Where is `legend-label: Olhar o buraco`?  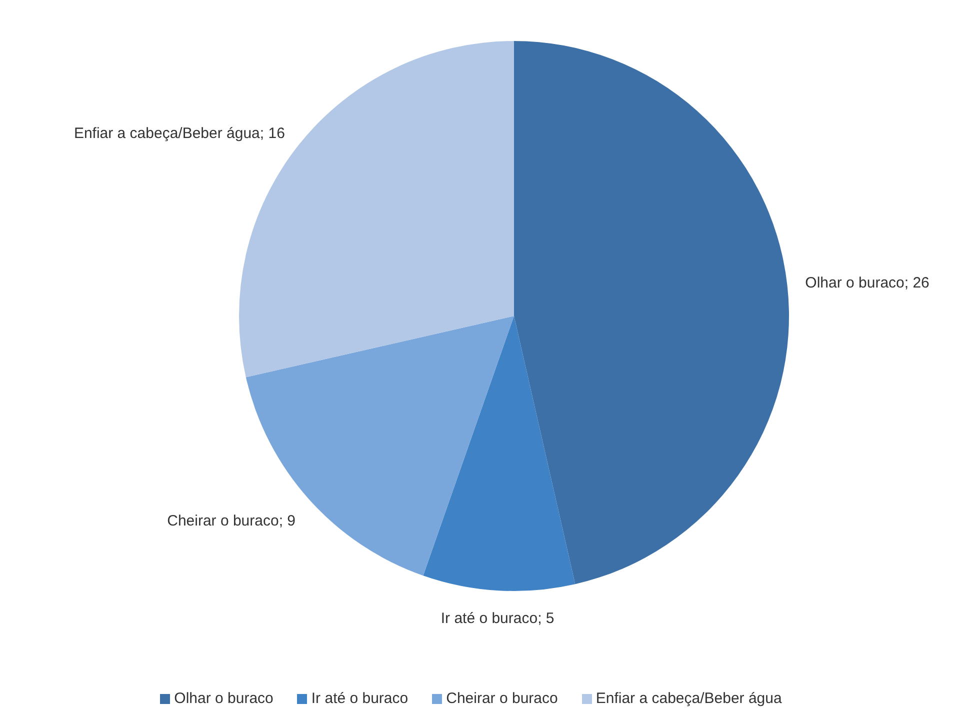 legend-label: Olhar o buraco is located at coordinates (224, 698).